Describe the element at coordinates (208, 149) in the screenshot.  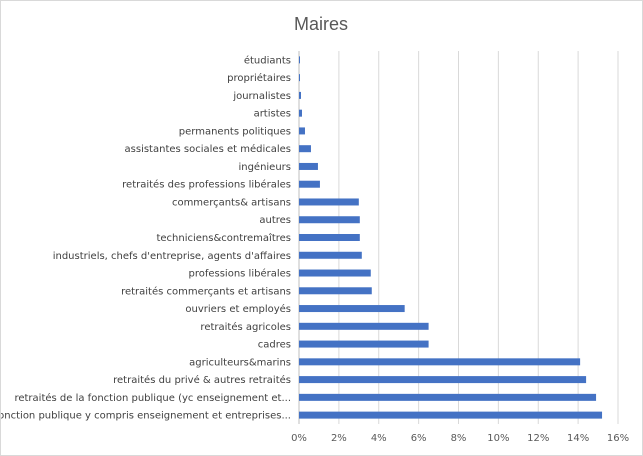
I see `category-label: assistantes sociales et médicales` at that location.